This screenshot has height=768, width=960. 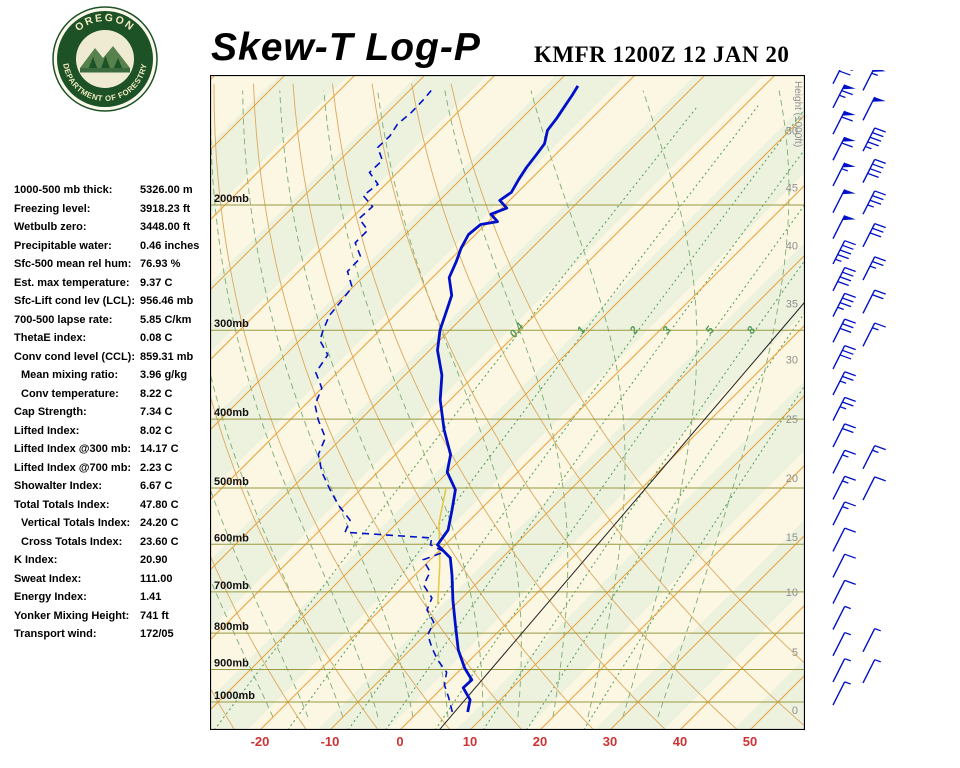 I want to click on height-tick-label: 10, so click(x=792, y=593).